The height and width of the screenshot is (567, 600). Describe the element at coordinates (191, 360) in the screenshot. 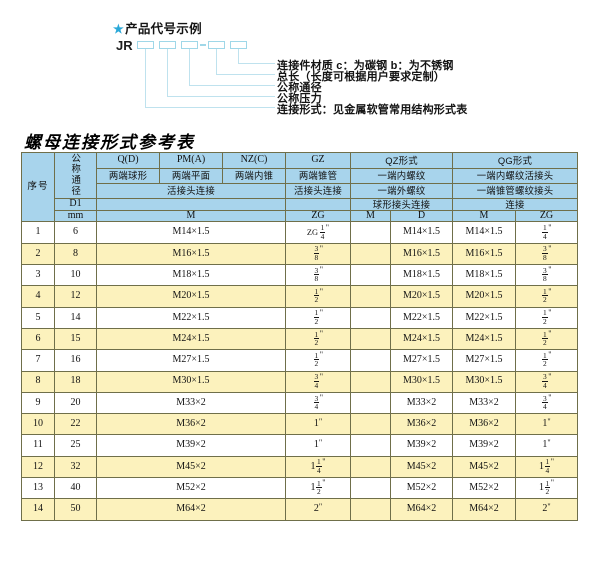

I see `cell-thread-m: M27×1.5` at that location.